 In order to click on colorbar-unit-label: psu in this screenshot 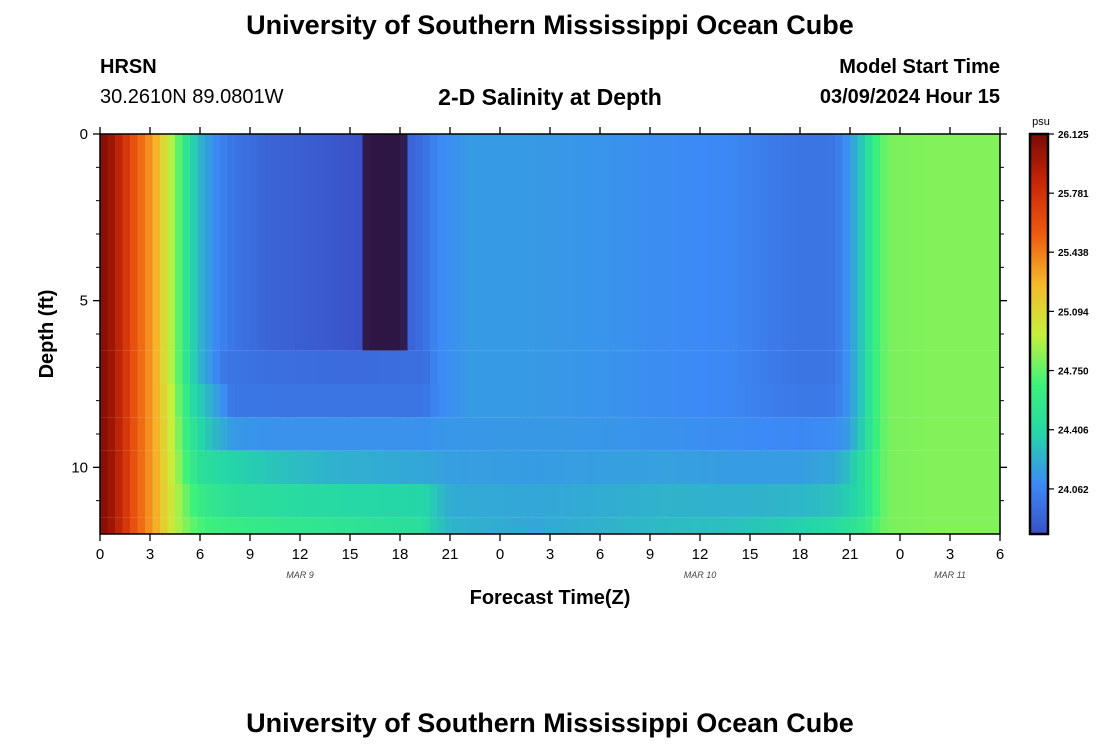, I will do `click(1041, 122)`.